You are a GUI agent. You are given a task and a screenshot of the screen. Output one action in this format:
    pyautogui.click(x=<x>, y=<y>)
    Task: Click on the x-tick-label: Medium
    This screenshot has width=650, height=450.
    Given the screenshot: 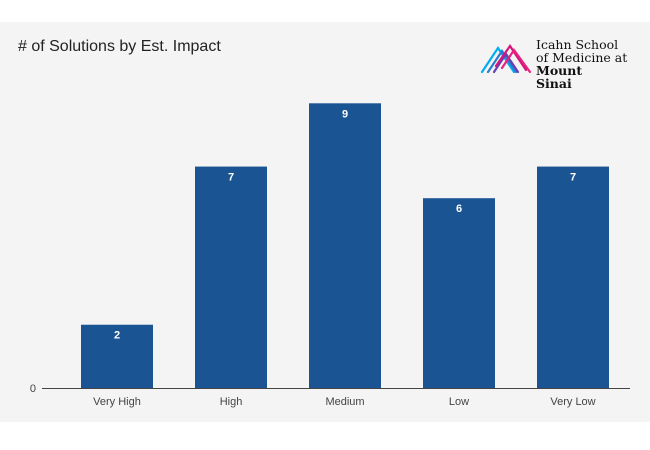 What is the action you would take?
    pyautogui.click(x=344, y=402)
    